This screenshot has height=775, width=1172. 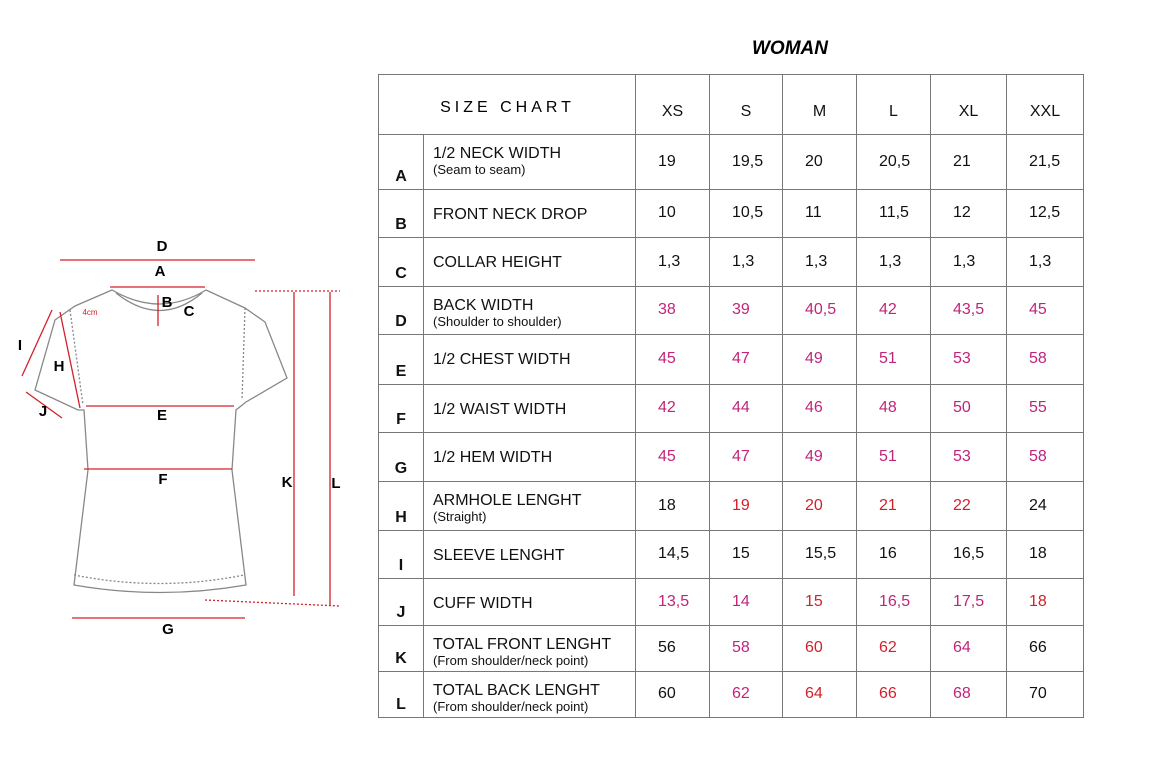 I want to click on row-note: (Shoulder to shoulder), so click(x=497, y=321).